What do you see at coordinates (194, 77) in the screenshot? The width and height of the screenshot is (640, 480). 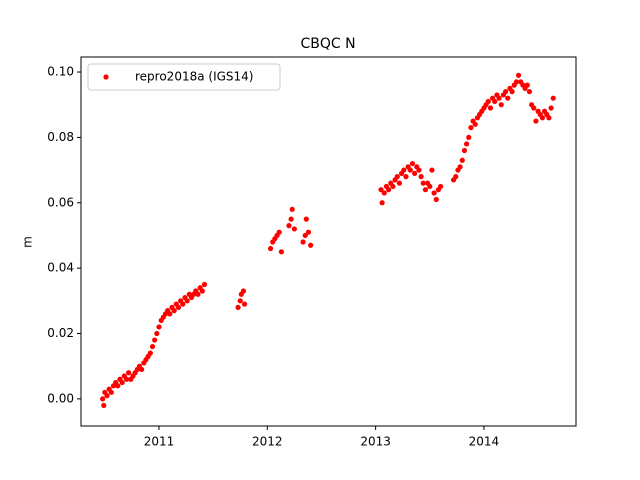 I see `legend-label: repro2018a (IGS14)` at bounding box center [194, 77].